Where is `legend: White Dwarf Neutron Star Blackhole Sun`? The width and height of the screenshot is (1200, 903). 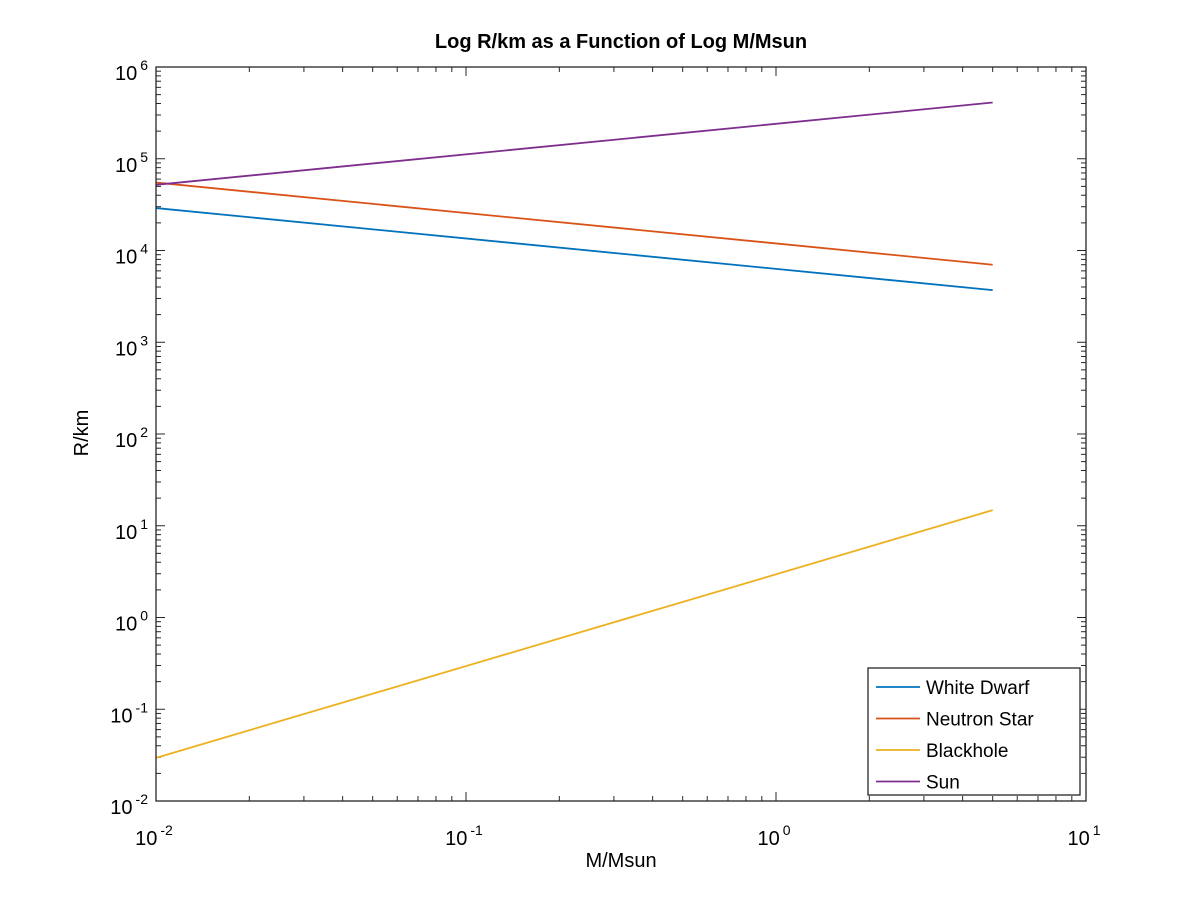
legend: White Dwarf Neutron Star Blackhole Sun is located at coordinates (974, 731).